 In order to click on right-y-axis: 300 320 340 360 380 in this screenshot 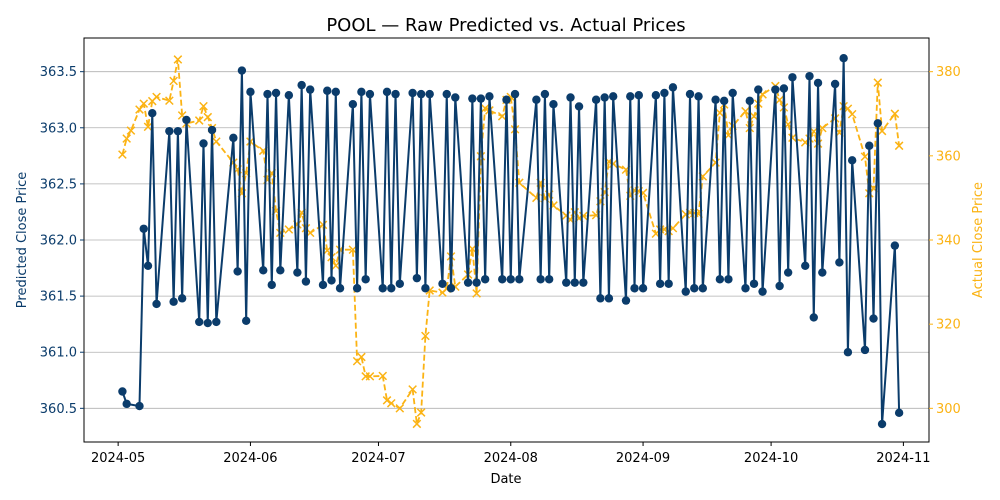, I will do `click(945, 241)`.